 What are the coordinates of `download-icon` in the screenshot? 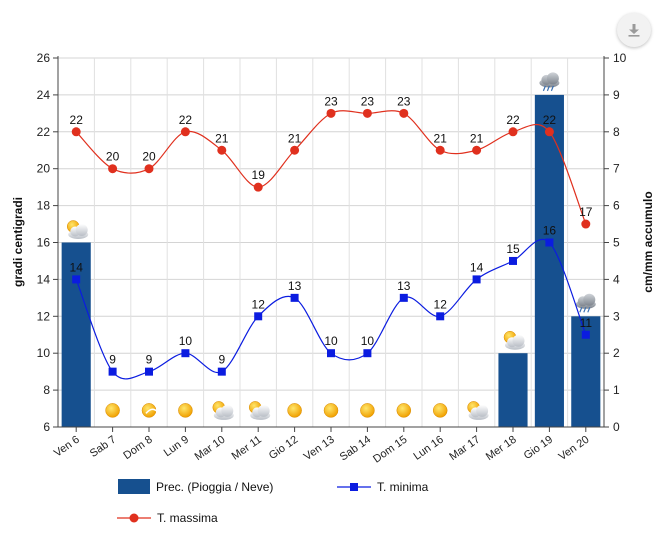 It's located at (634, 30).